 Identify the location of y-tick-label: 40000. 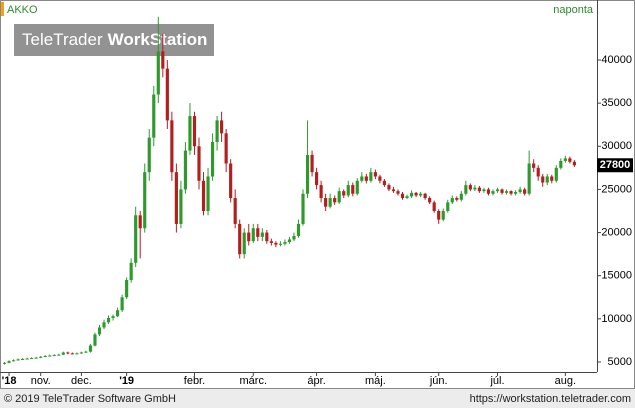
(616, 60).